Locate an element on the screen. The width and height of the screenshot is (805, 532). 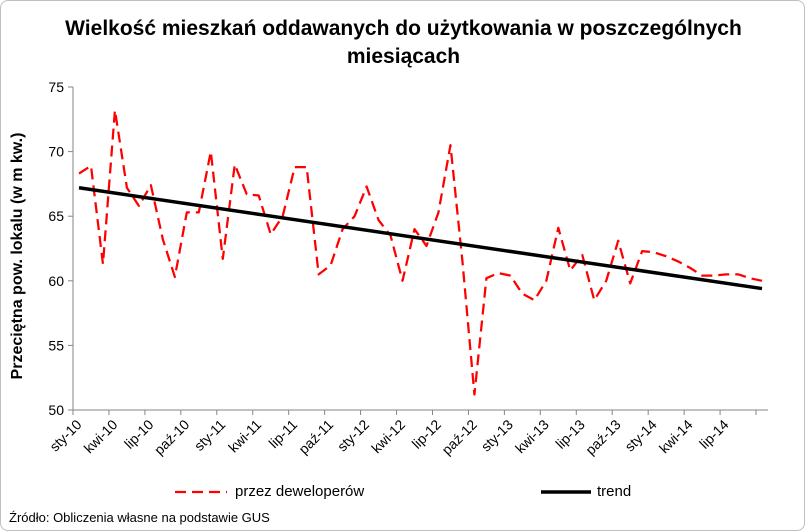
x-tick-label: kwi-11 is located at coordinates (244, 435).